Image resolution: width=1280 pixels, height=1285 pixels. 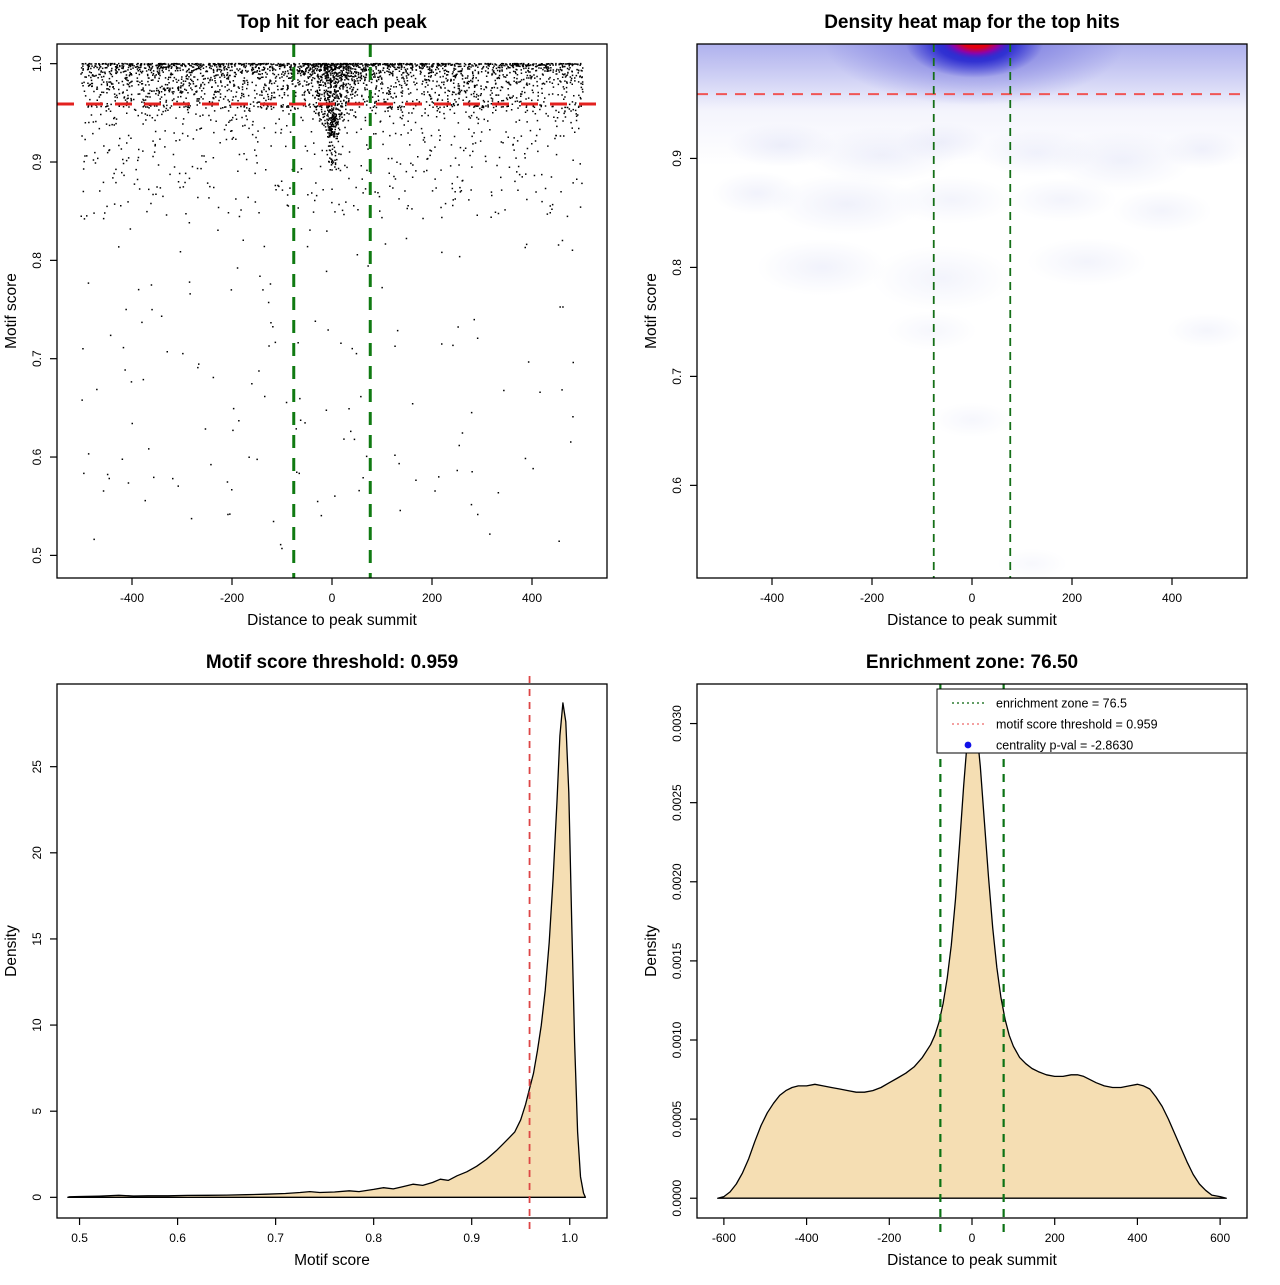 What do you see at coordinates (79, 1238) in the screenshot?
I see `x-tick-label: 0.5` at bounding box center [79, 1238].